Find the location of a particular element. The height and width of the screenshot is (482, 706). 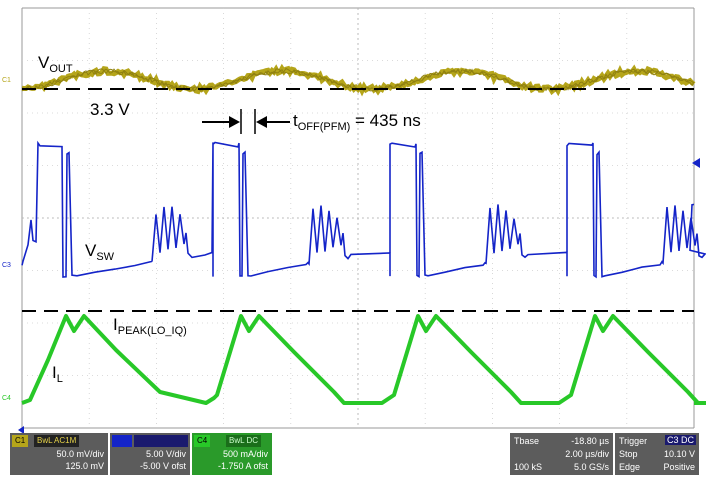

channel-3-offset: -5.00 V ofst is located at coordinates (163, 466).